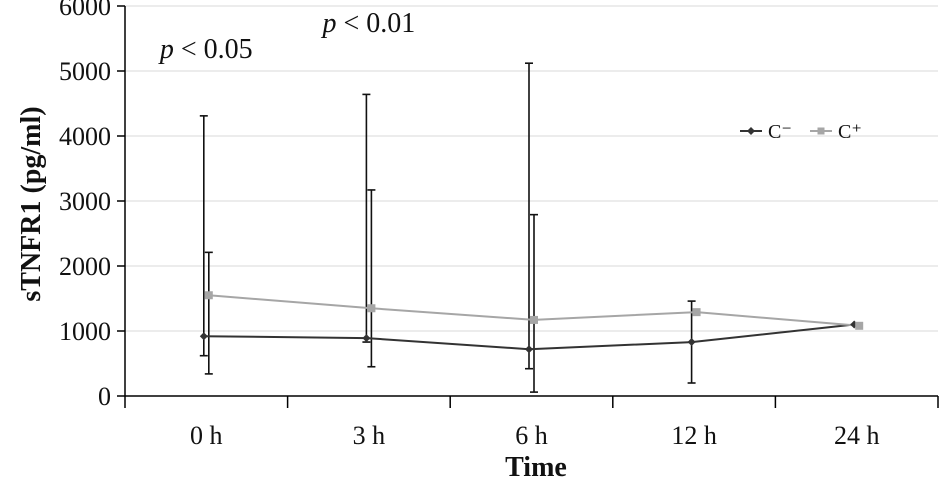  Describe the element at coordinates (857, 435) in the screenshot. I see `x-tick-label: 24 h` at that location.